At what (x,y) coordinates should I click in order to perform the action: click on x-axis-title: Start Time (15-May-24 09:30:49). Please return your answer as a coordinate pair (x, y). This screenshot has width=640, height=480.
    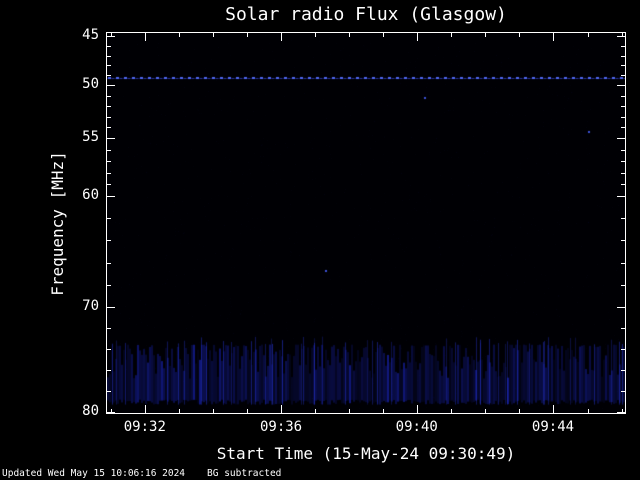
    Looking at the image, I should click on (366, 453).